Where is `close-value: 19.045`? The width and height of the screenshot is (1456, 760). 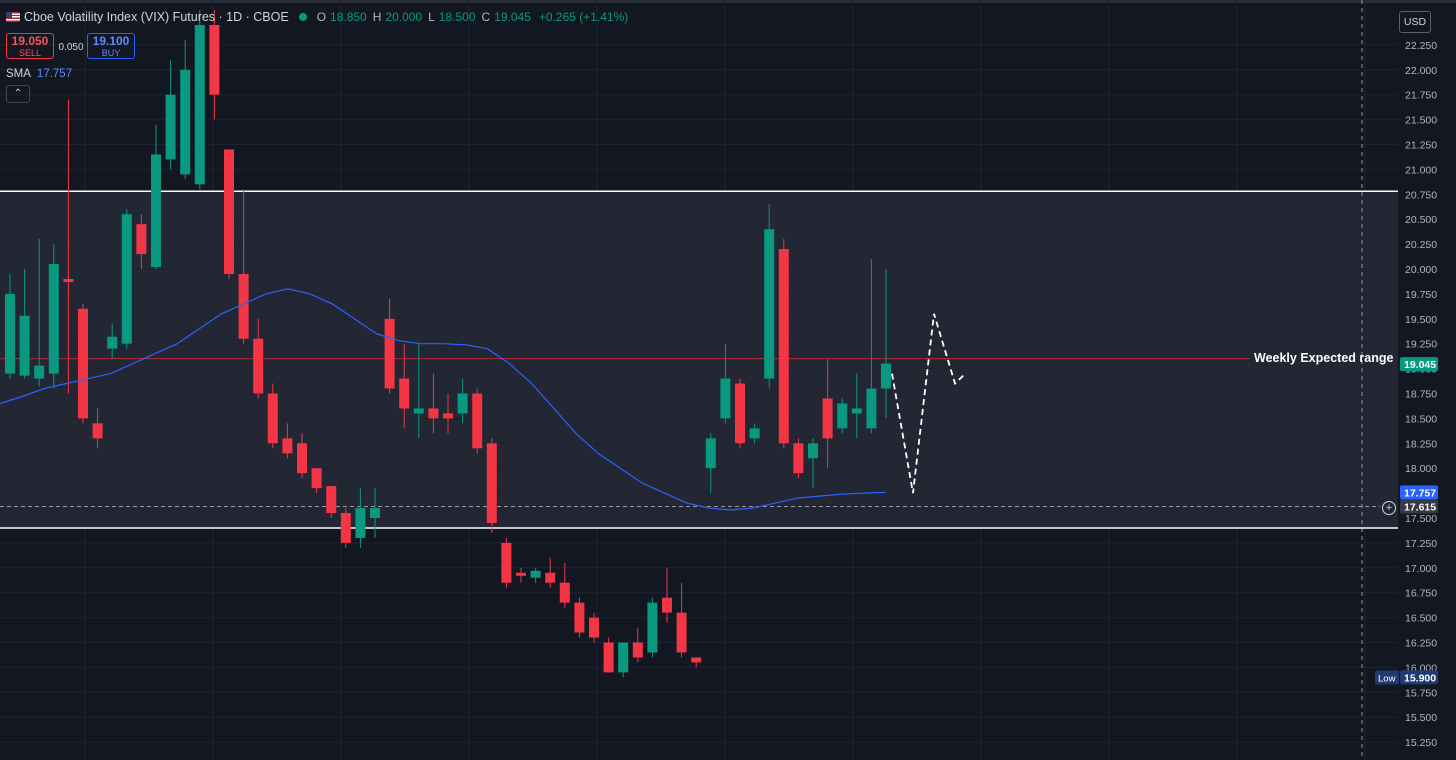 close-value: 19.045 is located at coordinates (512, 17).